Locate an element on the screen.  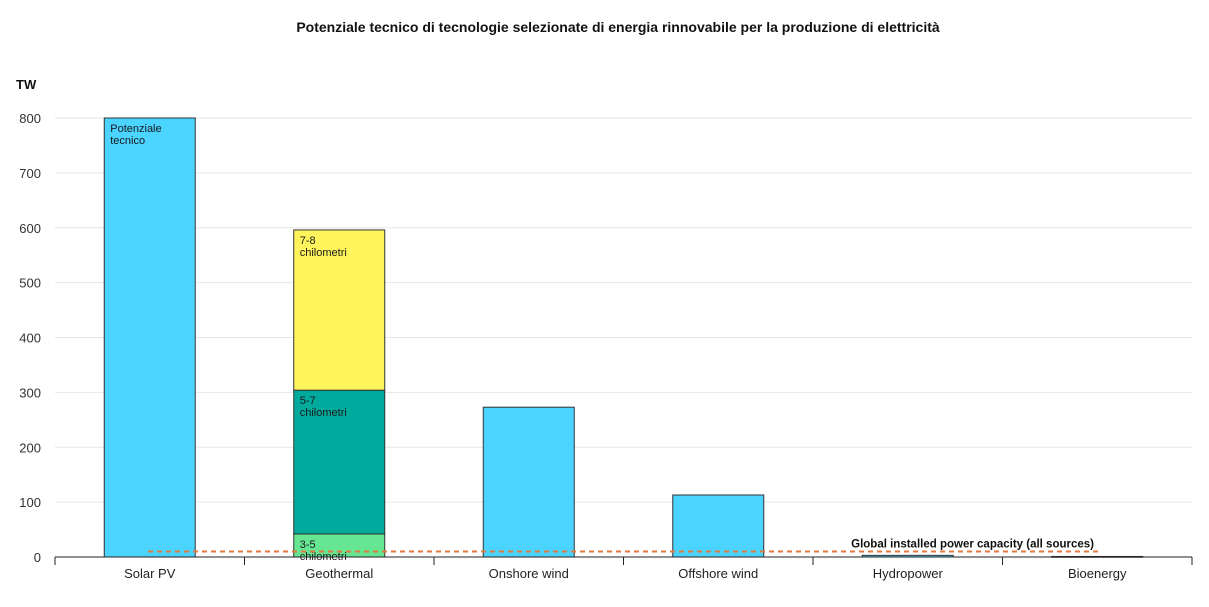
x-tick-label: Hydropower is located at coordinates (908, 573).